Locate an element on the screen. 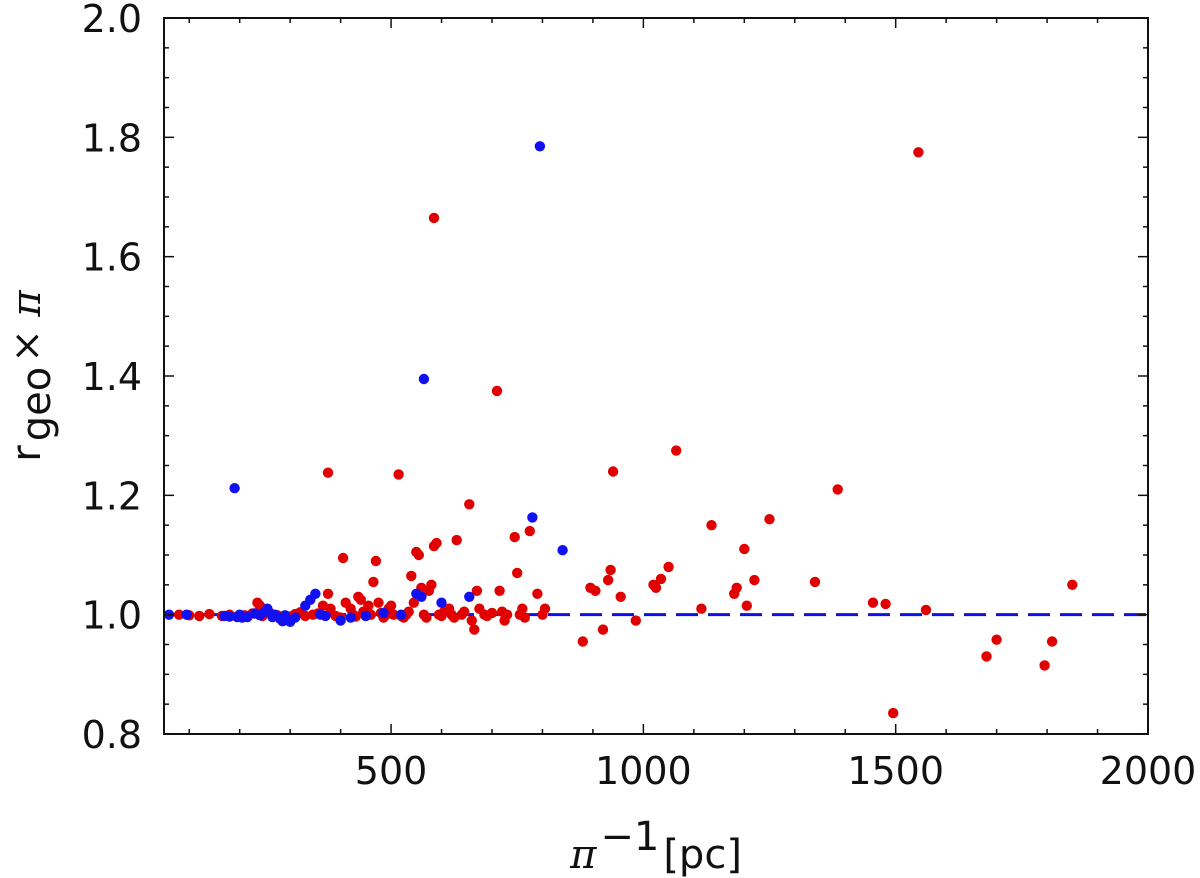  x-tick-label: 2000 is located at coordinates (1148, 771).